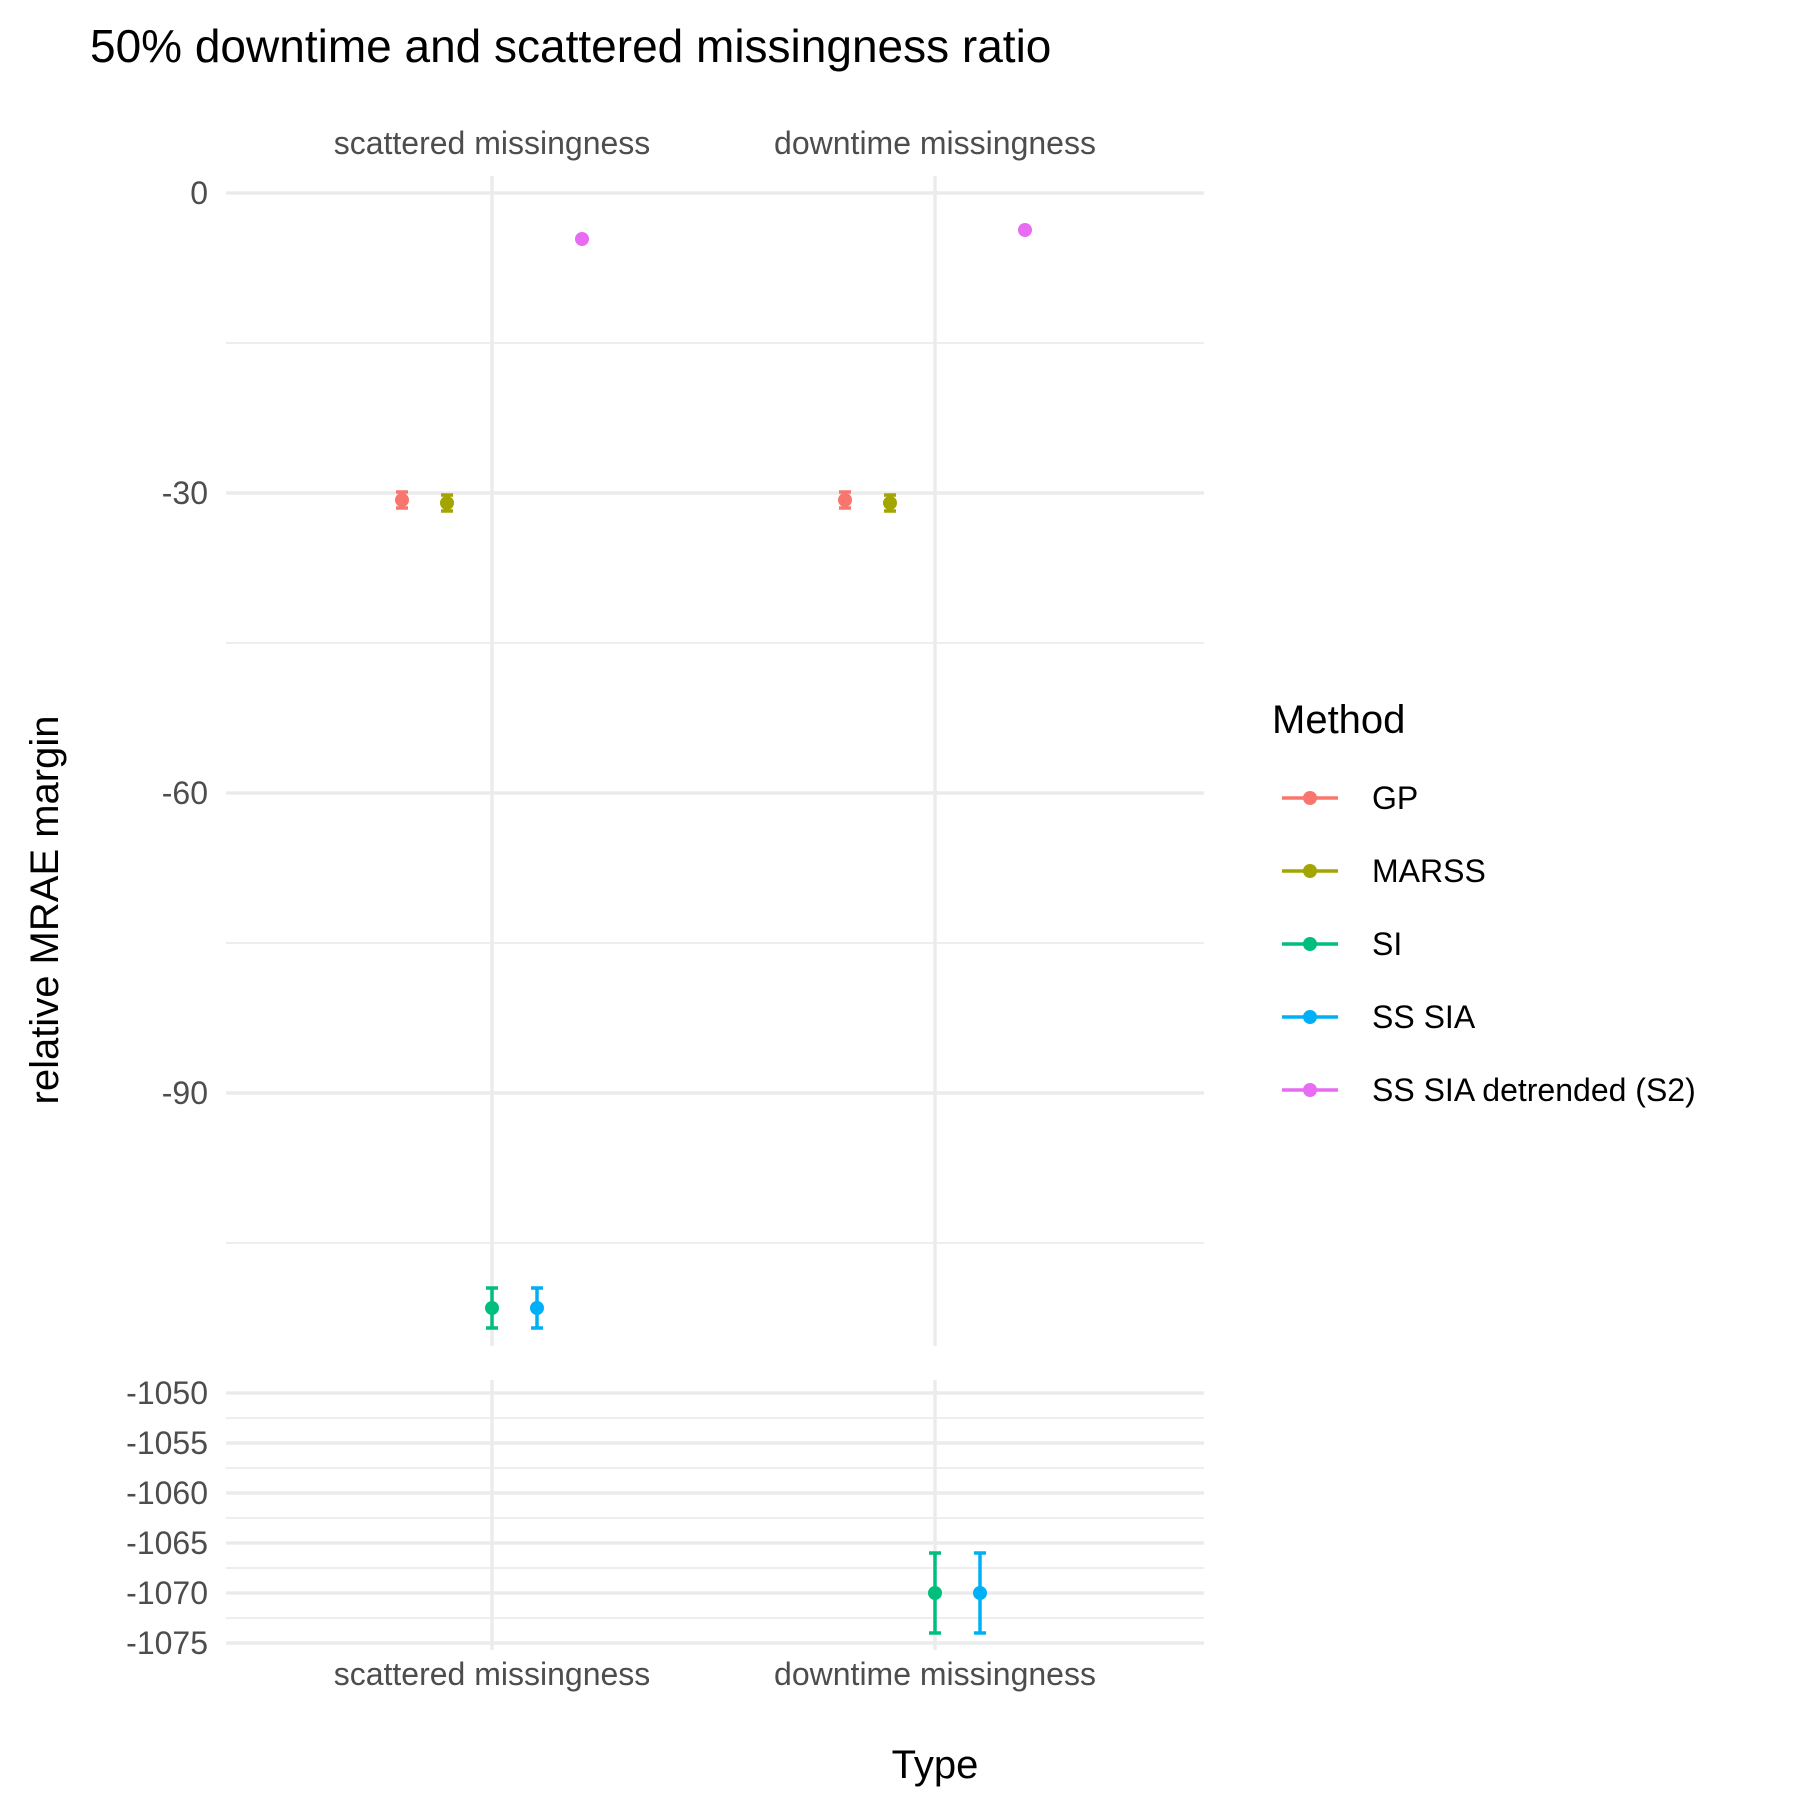 This screenshot has width=1800, height=1800. I want to click on y-axis-title: relative MRAE margin, so click(45, 909).